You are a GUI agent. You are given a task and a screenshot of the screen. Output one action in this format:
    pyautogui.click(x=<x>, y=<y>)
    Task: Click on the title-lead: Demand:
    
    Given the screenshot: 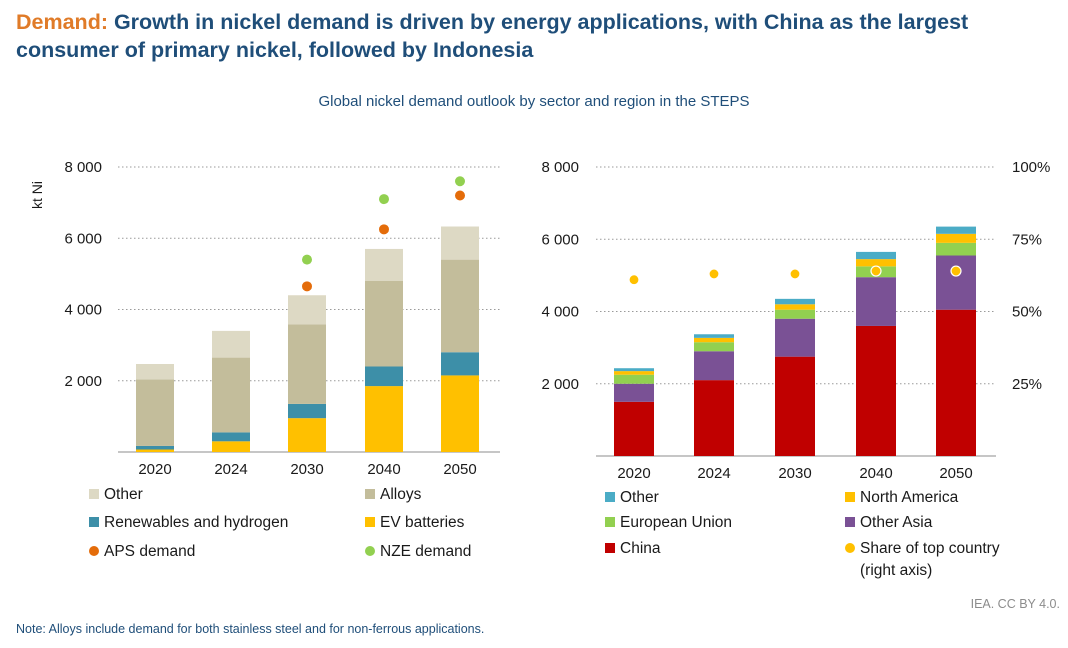 What is the action you would take?
    pyautogui.click(x=62, y=22)
    